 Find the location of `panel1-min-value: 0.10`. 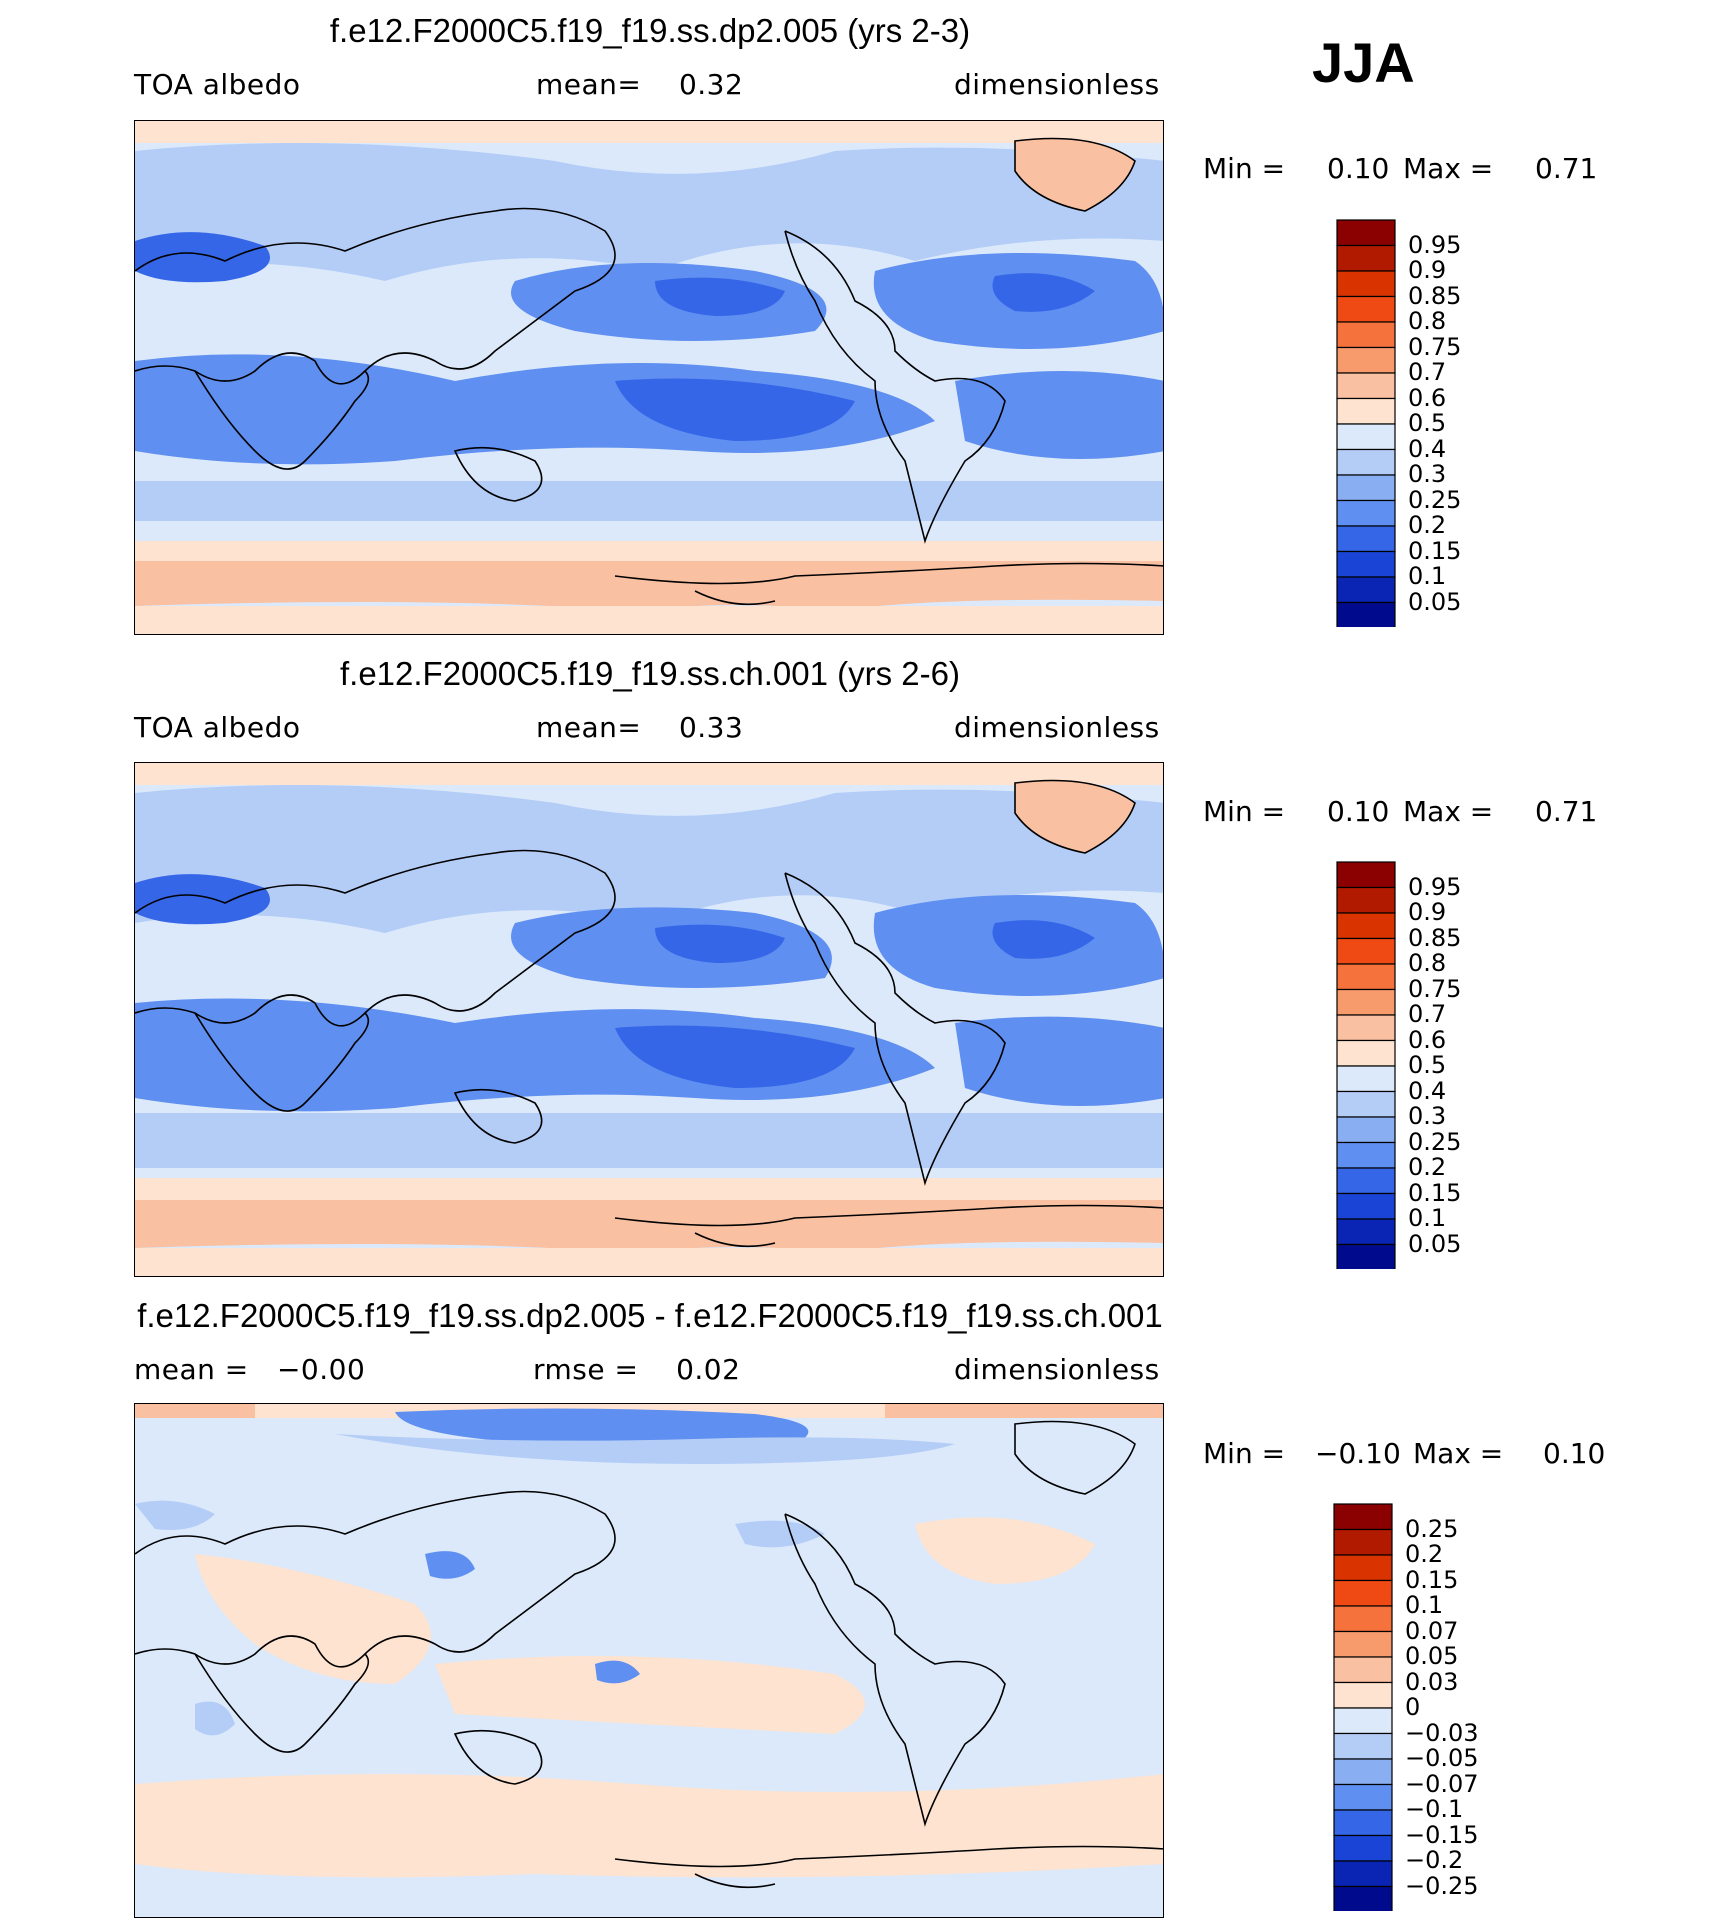

panel1-min-value: 0.10 is located at coordinates (1358, 168).